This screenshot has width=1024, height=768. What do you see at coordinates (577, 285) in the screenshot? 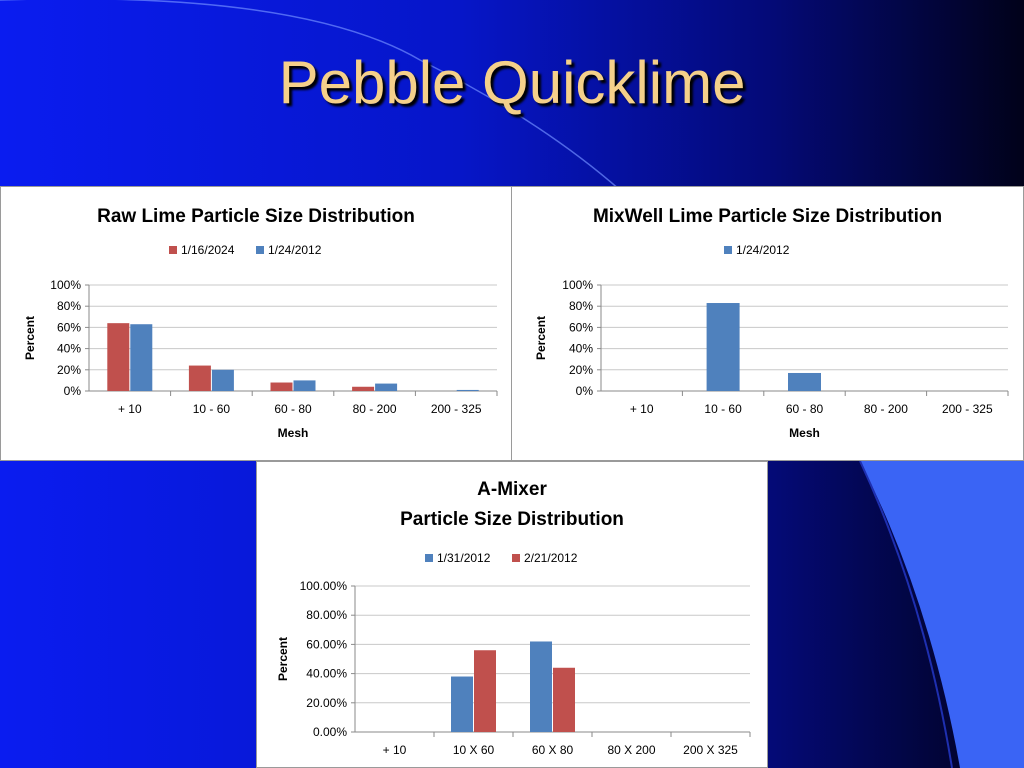
I see `chart-mix-ytick-label-5: 100%` at bounding box center [577, 285].